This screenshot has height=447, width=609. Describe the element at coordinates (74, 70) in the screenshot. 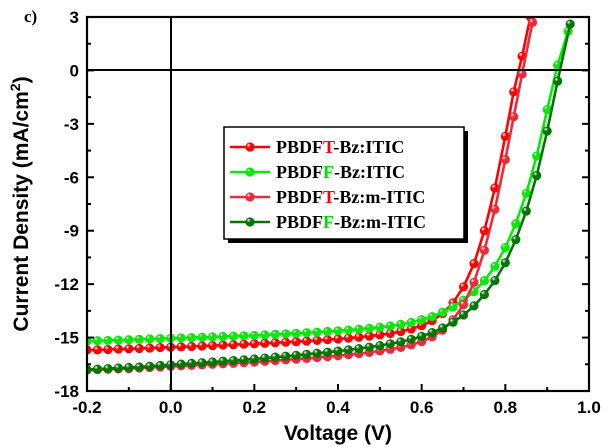

I see `y-tick-label: 0` at that location.